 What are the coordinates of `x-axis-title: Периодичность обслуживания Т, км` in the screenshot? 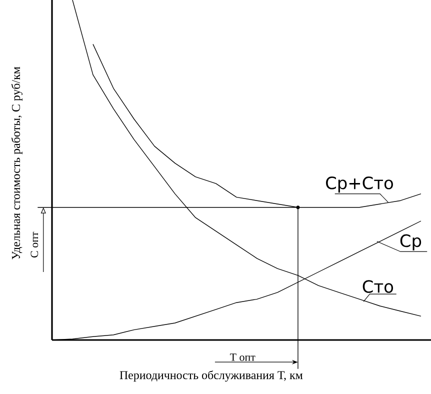 It's located at (211, 376).